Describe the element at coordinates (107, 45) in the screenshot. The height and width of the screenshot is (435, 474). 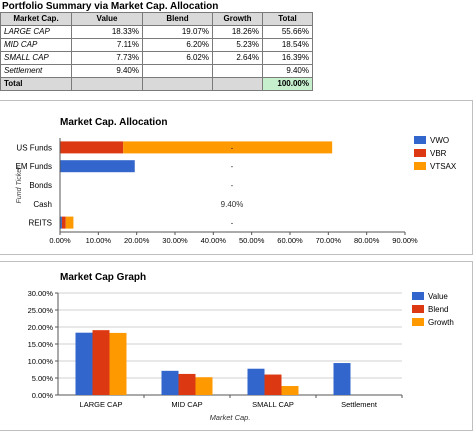
I see `cell-value: 7.11%` at that location.